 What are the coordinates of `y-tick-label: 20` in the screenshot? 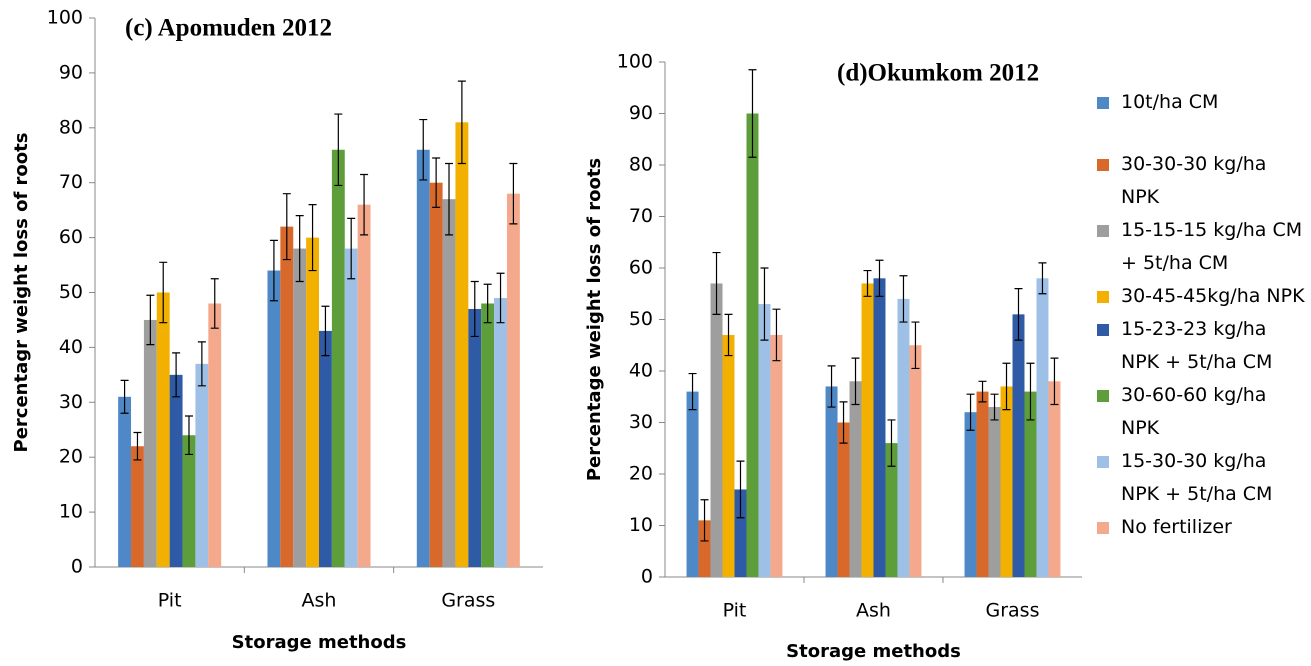 It's located at (71, 457).